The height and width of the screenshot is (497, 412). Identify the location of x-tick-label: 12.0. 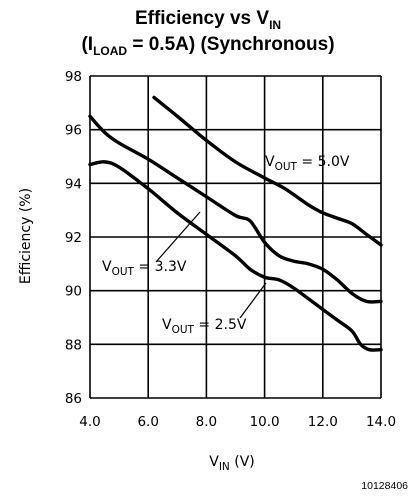
(323, 422).